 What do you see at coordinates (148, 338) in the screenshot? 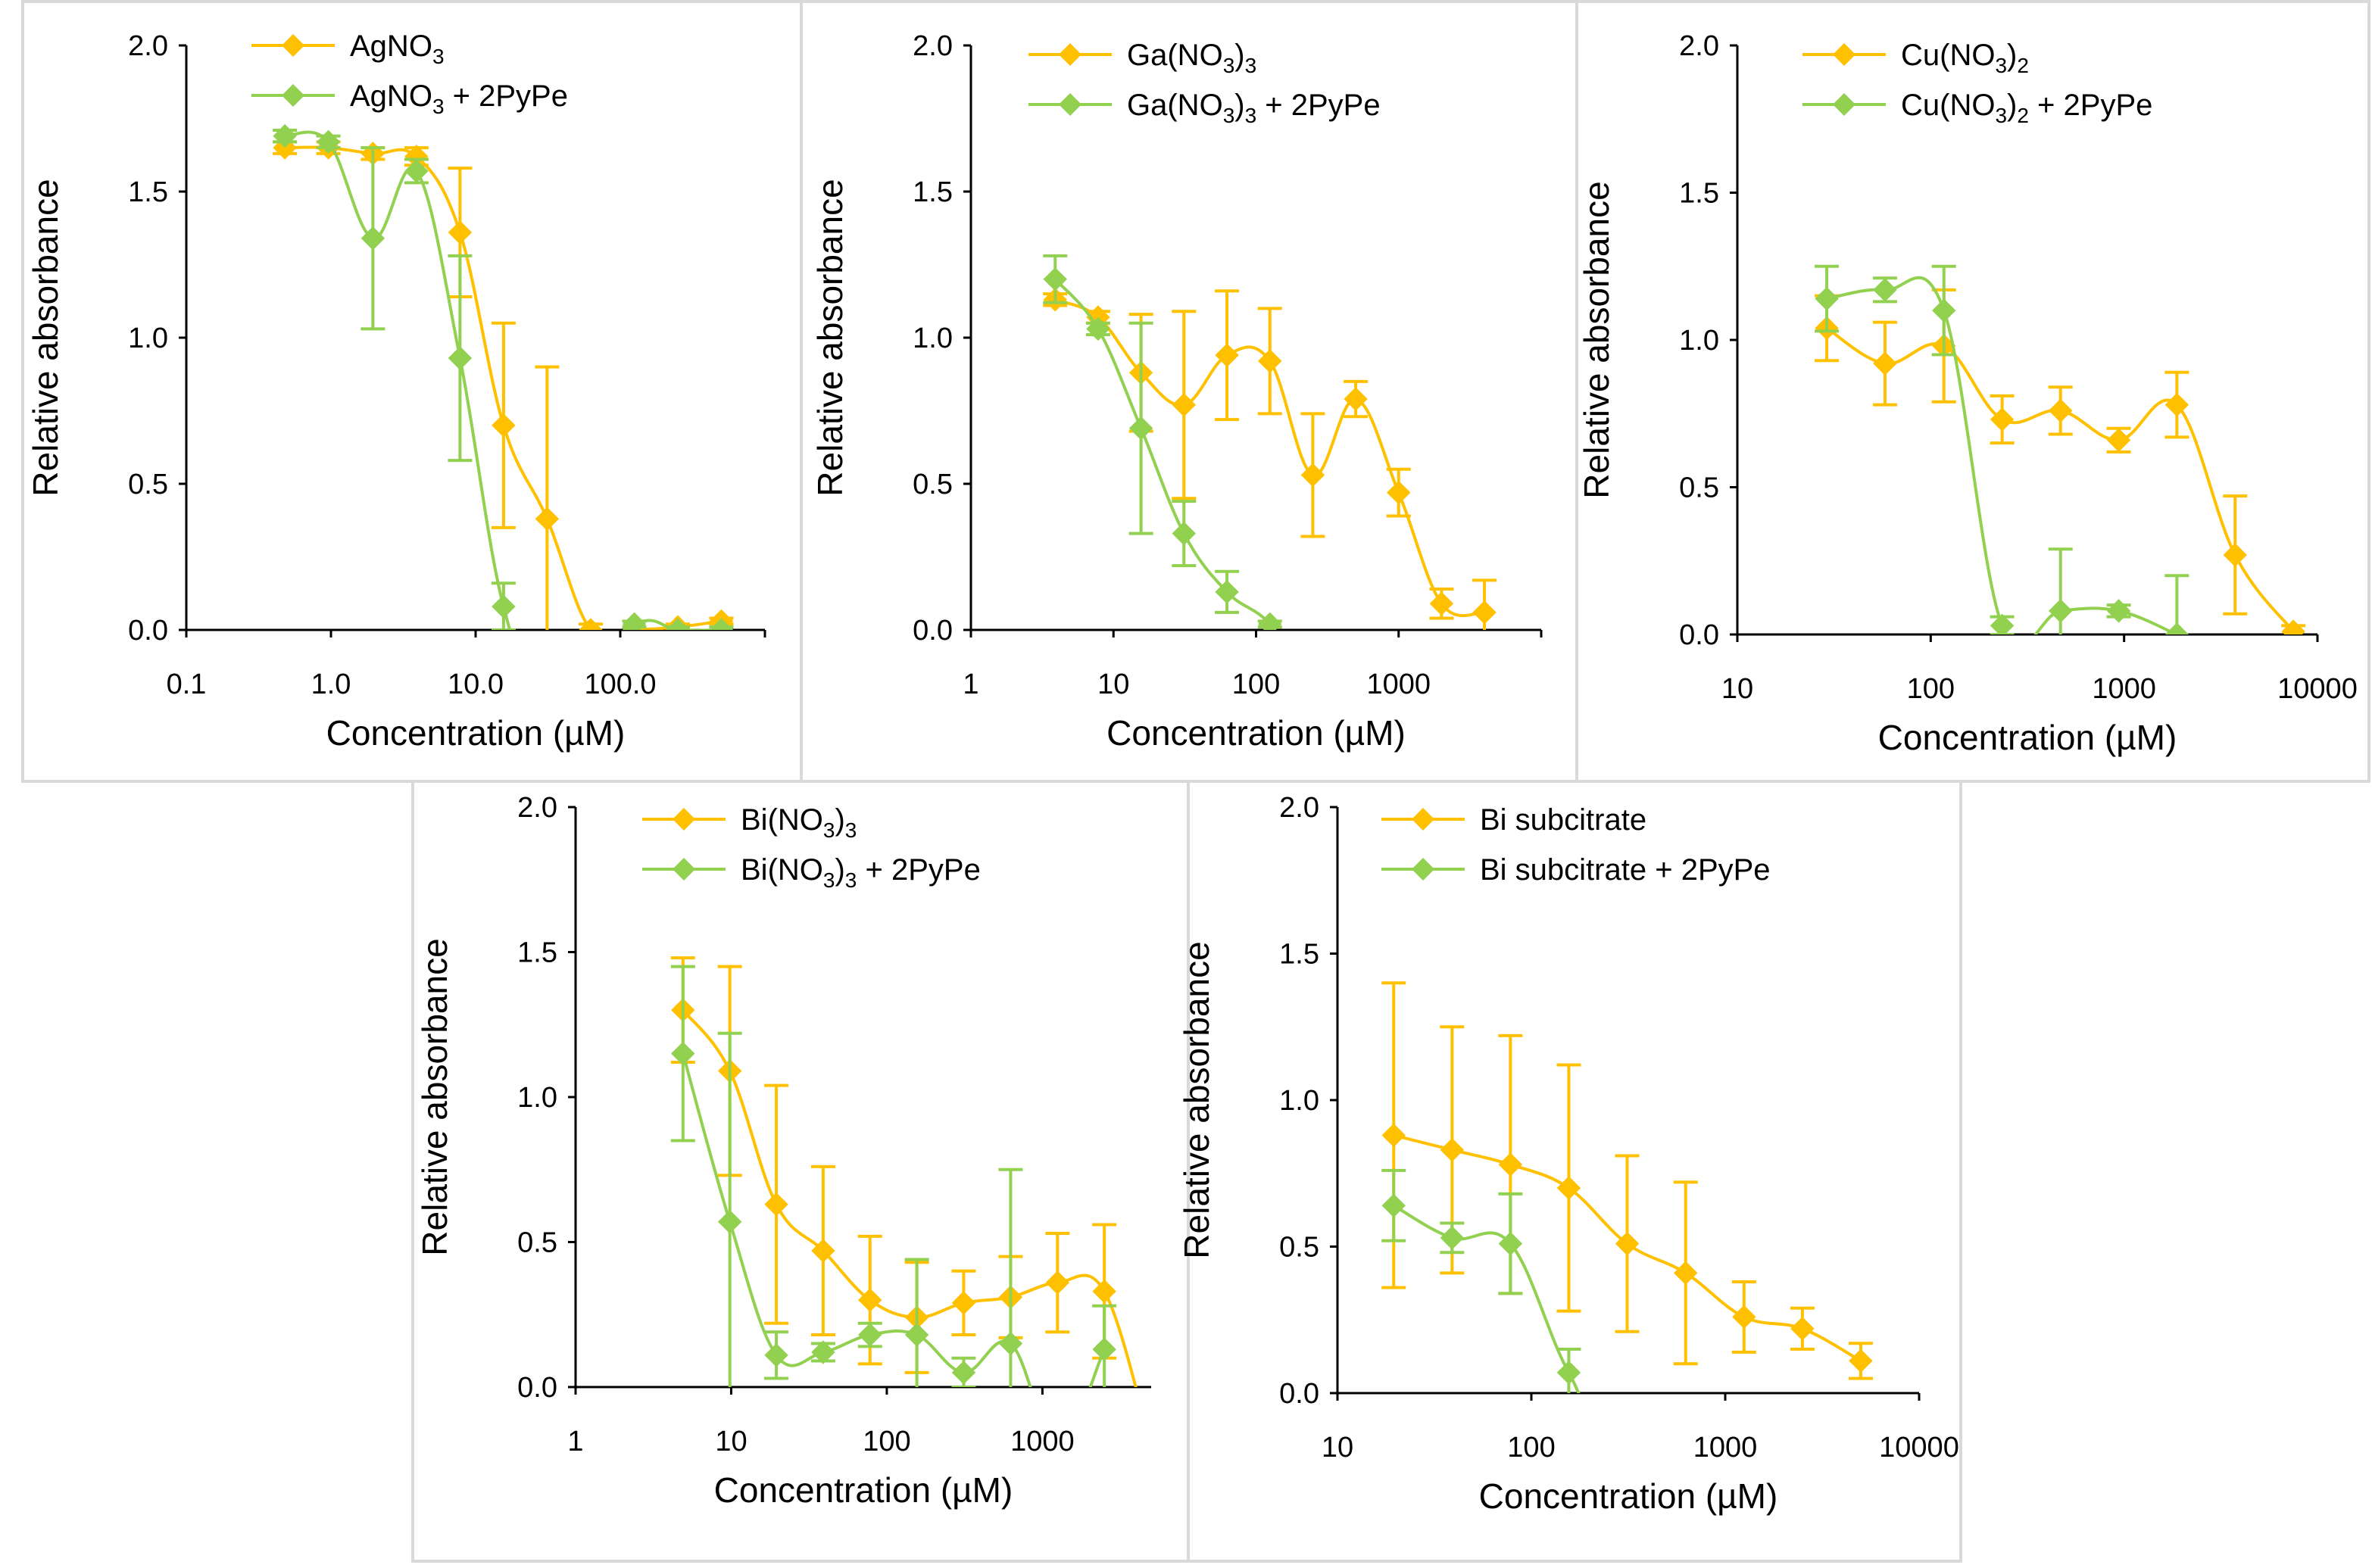
I see `y-tick-label-1-3: 1.0` at bounding box center [148, 338].